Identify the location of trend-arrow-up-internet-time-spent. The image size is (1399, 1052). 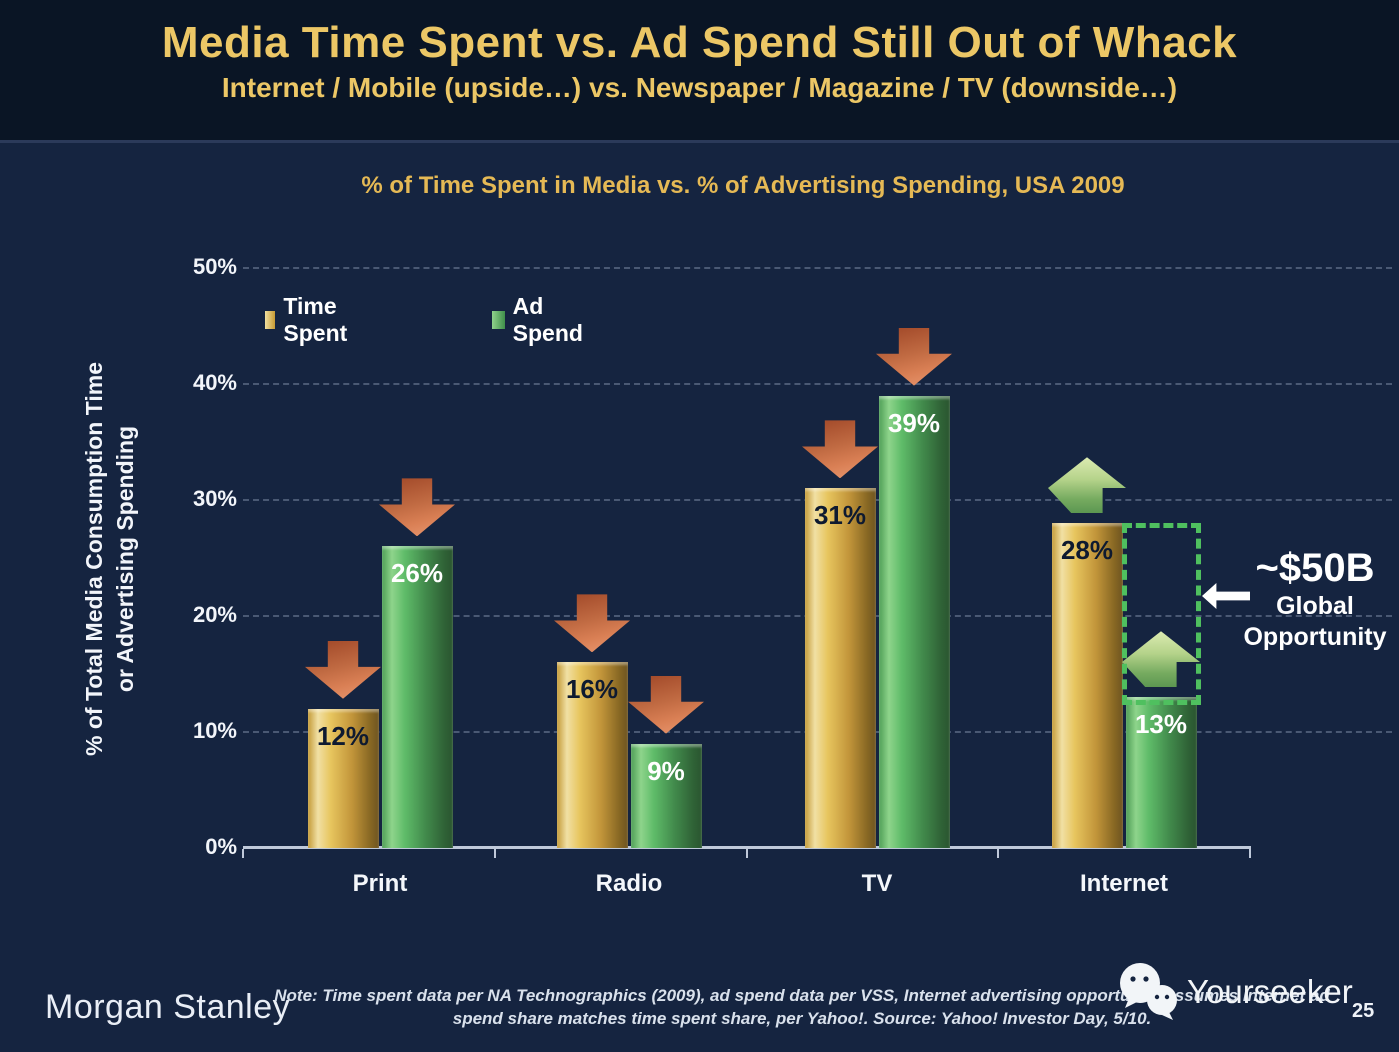
(1087, 485).